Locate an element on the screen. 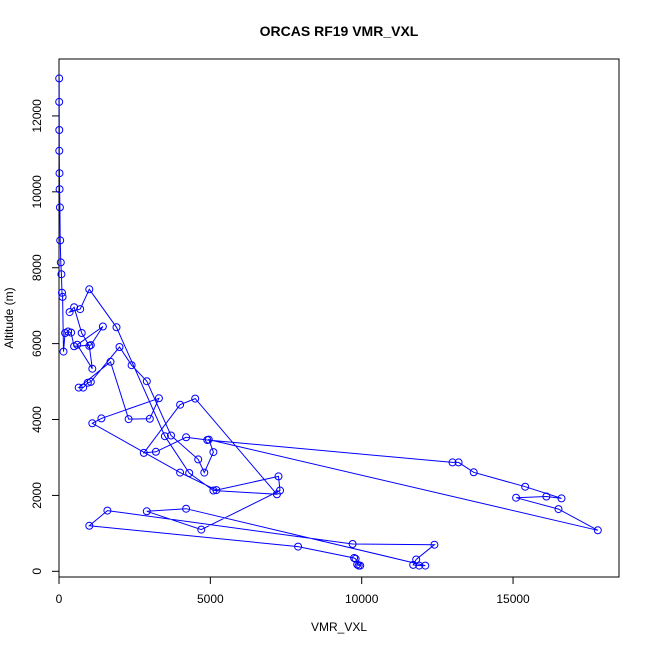  y-tick-label: 0 is located at coordinates (37, 571).